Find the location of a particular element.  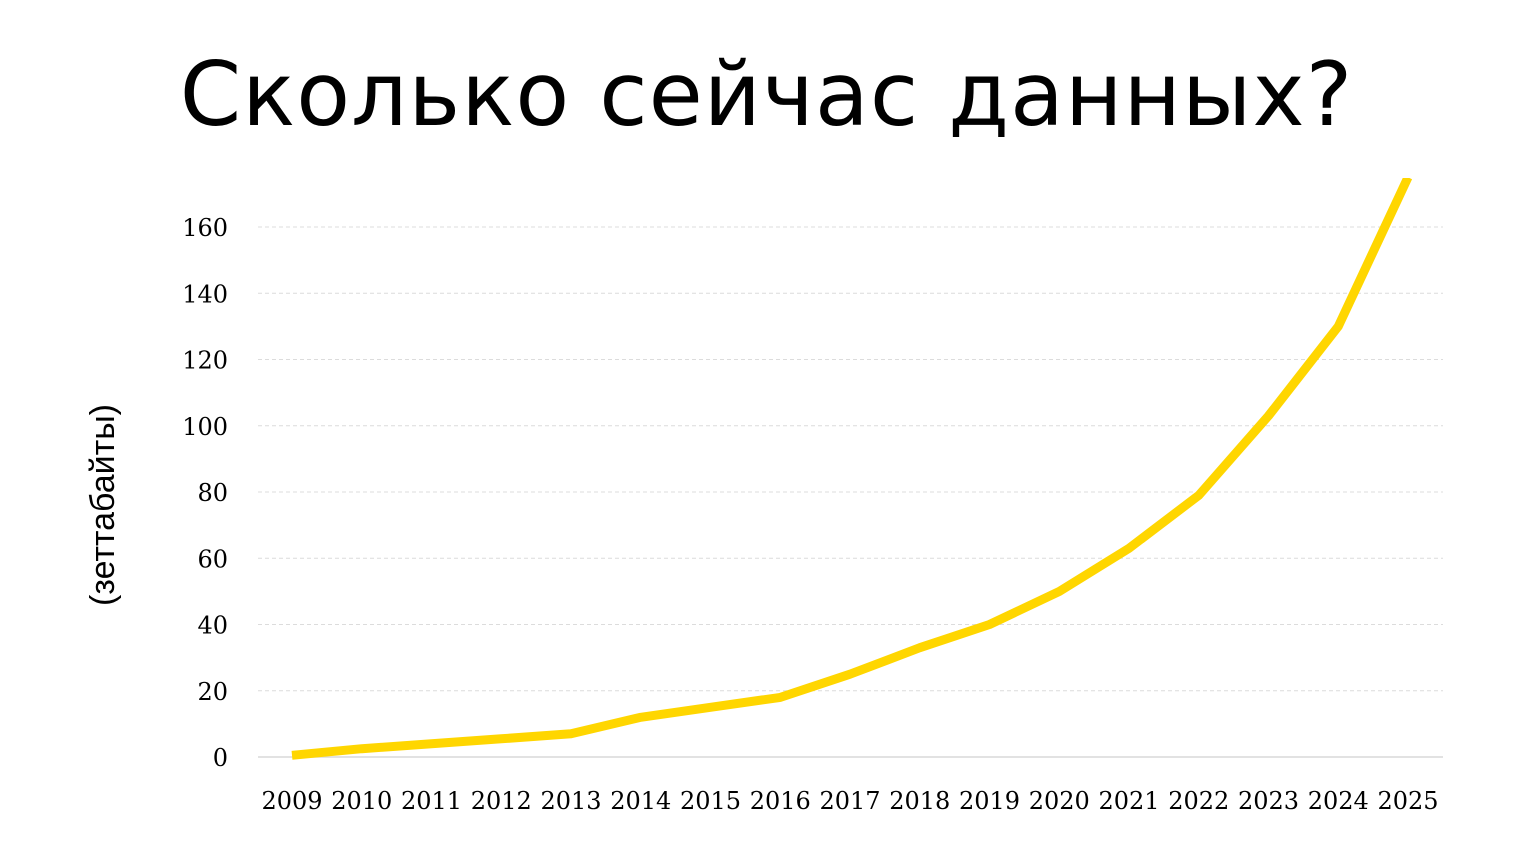

x-tick-label: 2025 is located at coordinates (1407, 801).